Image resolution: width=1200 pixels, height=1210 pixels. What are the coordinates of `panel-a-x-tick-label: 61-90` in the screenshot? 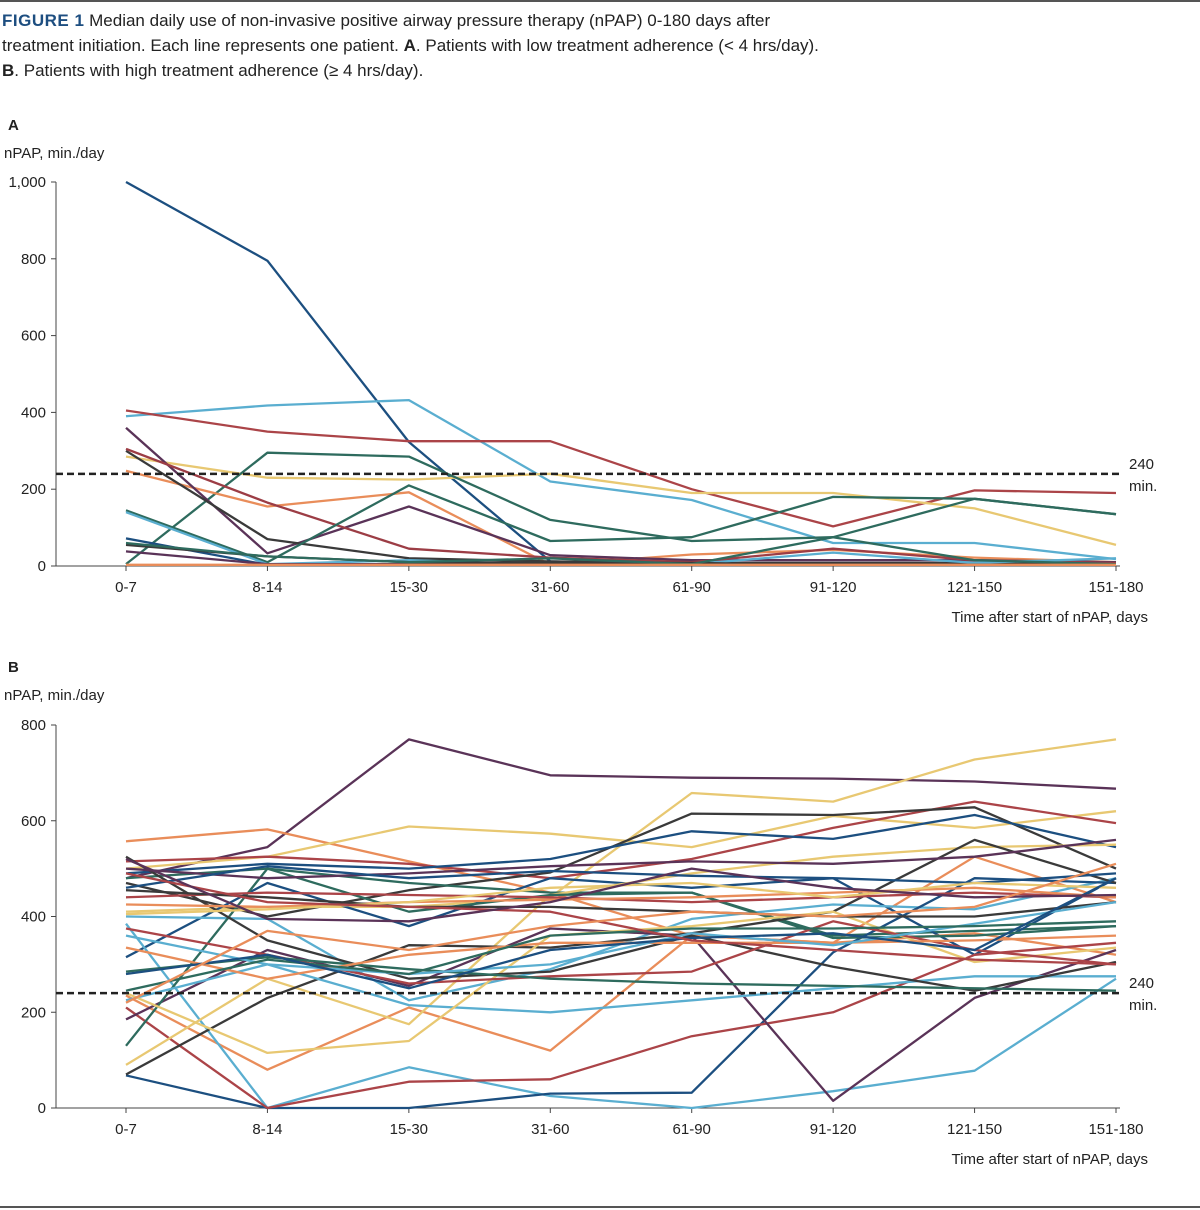 It's located at (692, 587).